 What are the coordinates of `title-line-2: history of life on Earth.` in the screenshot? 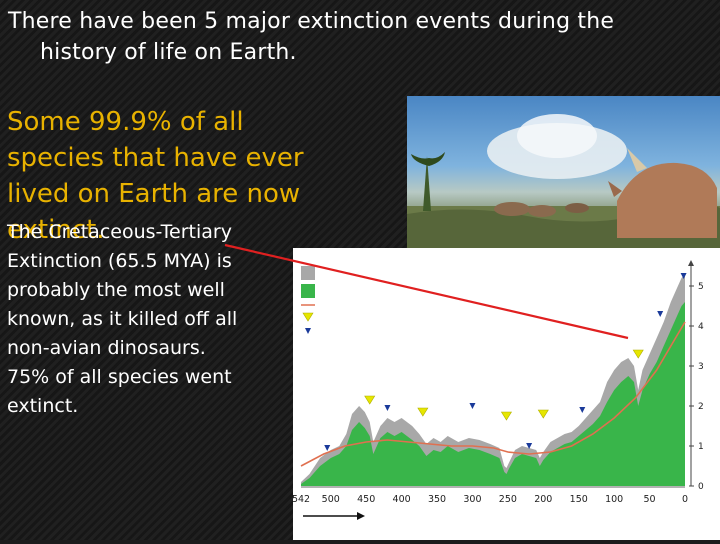 It's located at (168, 52).